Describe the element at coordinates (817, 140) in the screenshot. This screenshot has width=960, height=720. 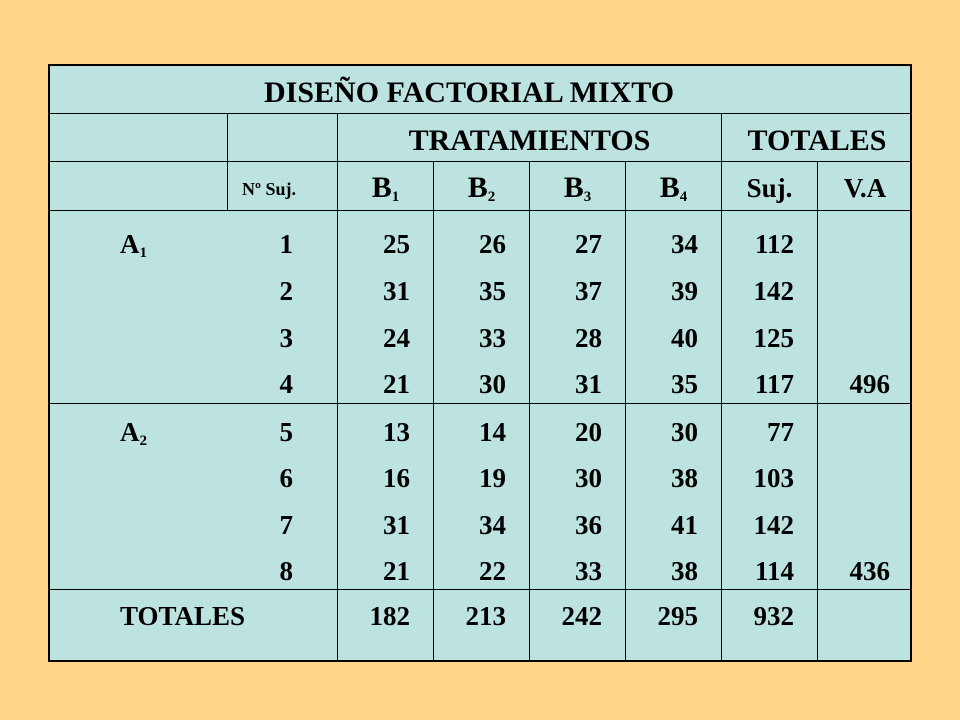
I see `header-totales: TOTALES` at that location.